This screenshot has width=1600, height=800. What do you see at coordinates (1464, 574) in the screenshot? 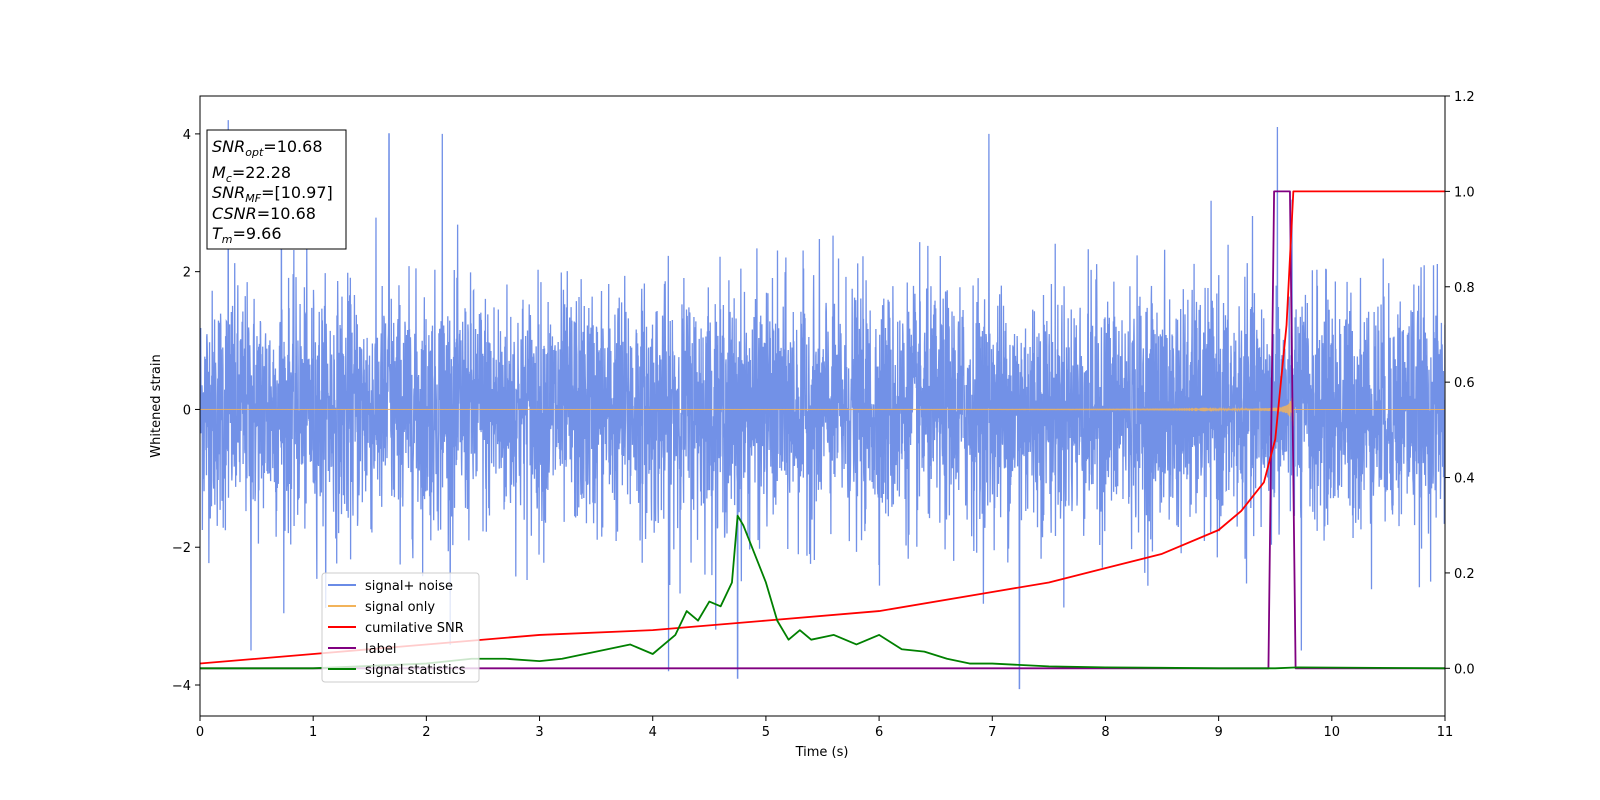
I see `y-right-tick-label: 0.2` at bounding box center [1464, 574].